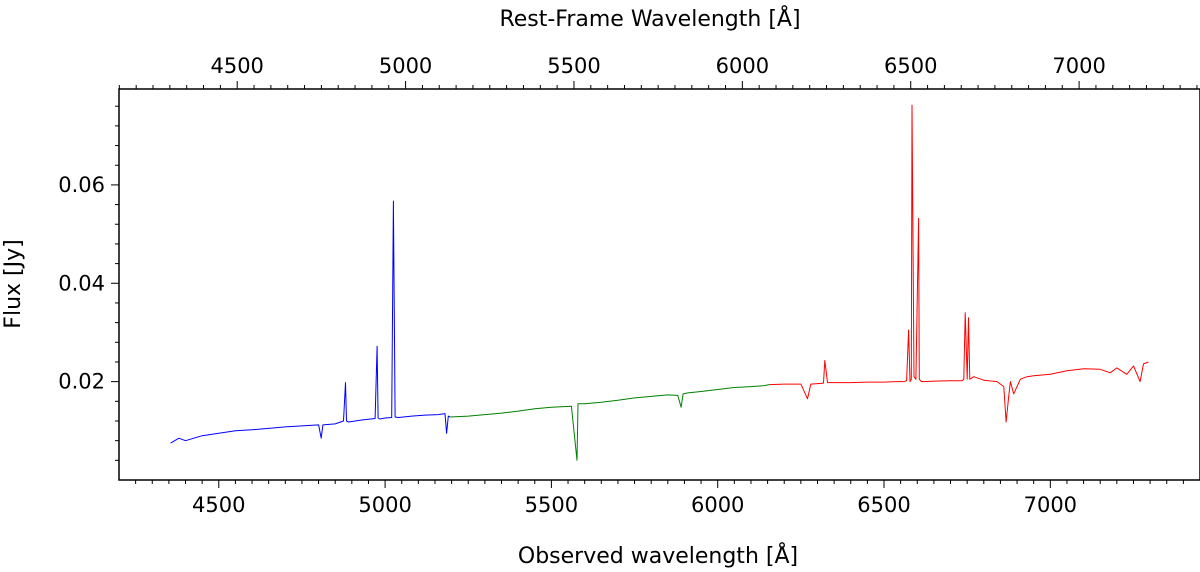 This screenshot has width=1200, height=572. I want to click on y-tick-label: 0.06, so click(81, 185).